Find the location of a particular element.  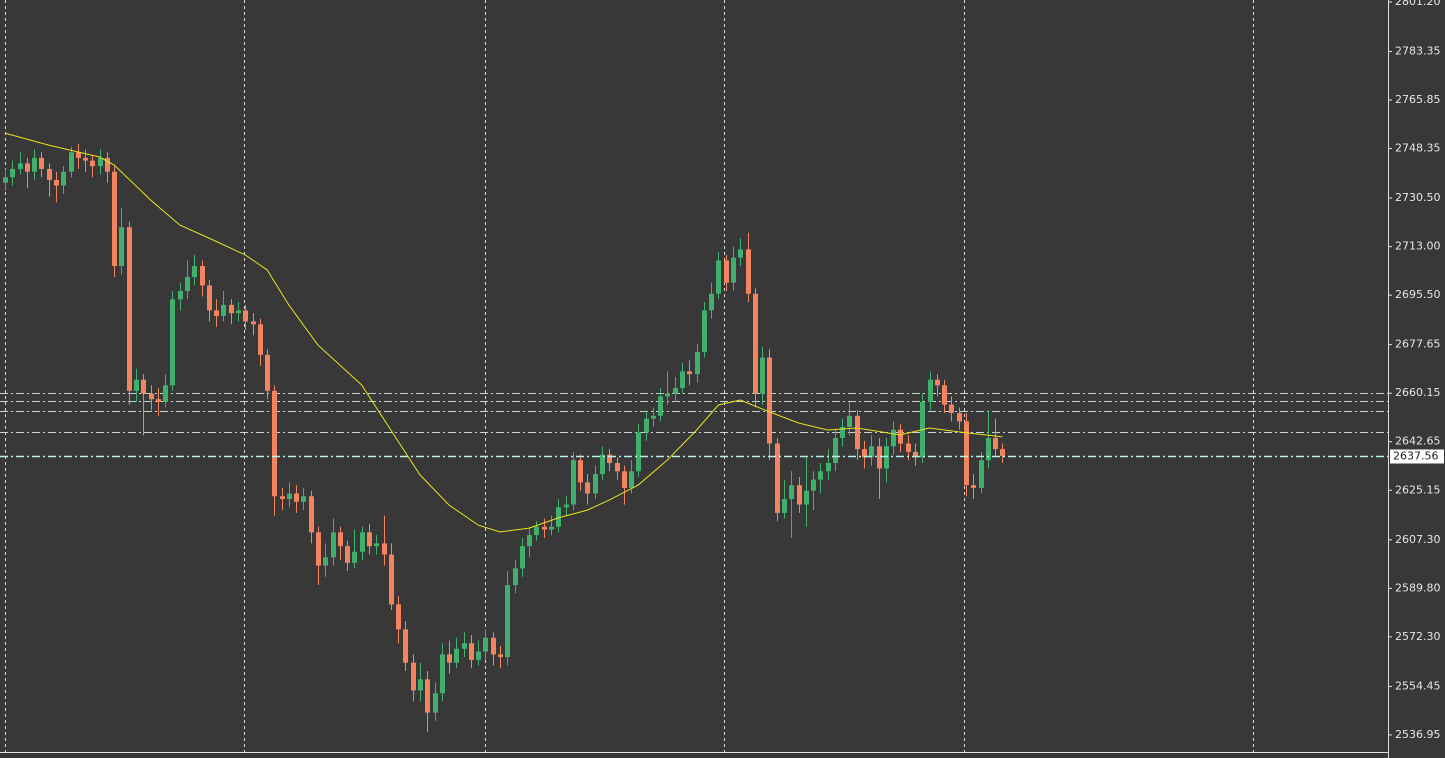

y-tick-label: 2748.35 is located at coordinates (1418, 148).